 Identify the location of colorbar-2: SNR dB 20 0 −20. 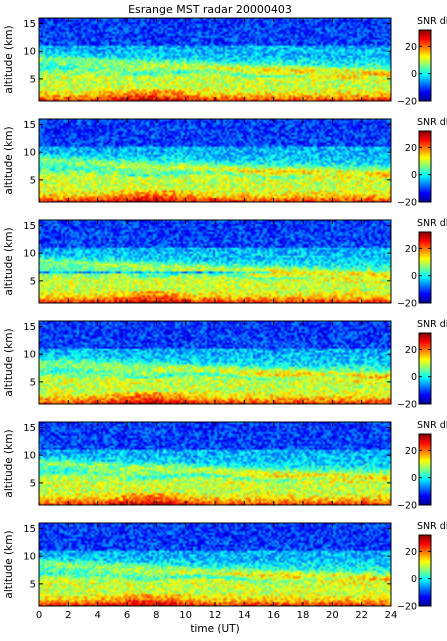
(422, 163).